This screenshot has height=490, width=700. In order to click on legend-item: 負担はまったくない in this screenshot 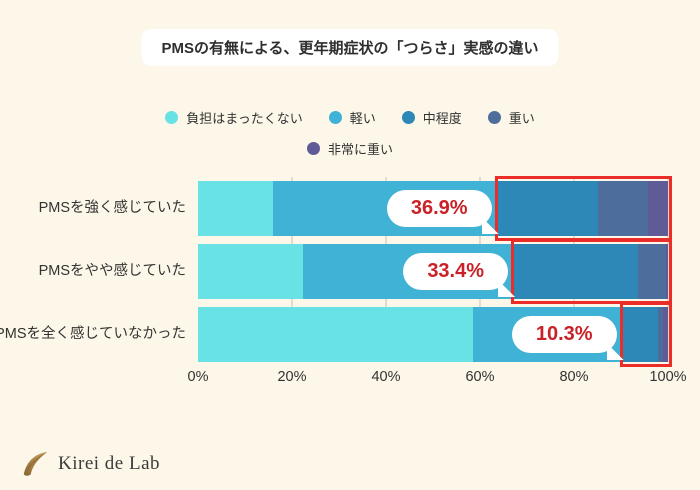, I will do `click(234, 117)`.